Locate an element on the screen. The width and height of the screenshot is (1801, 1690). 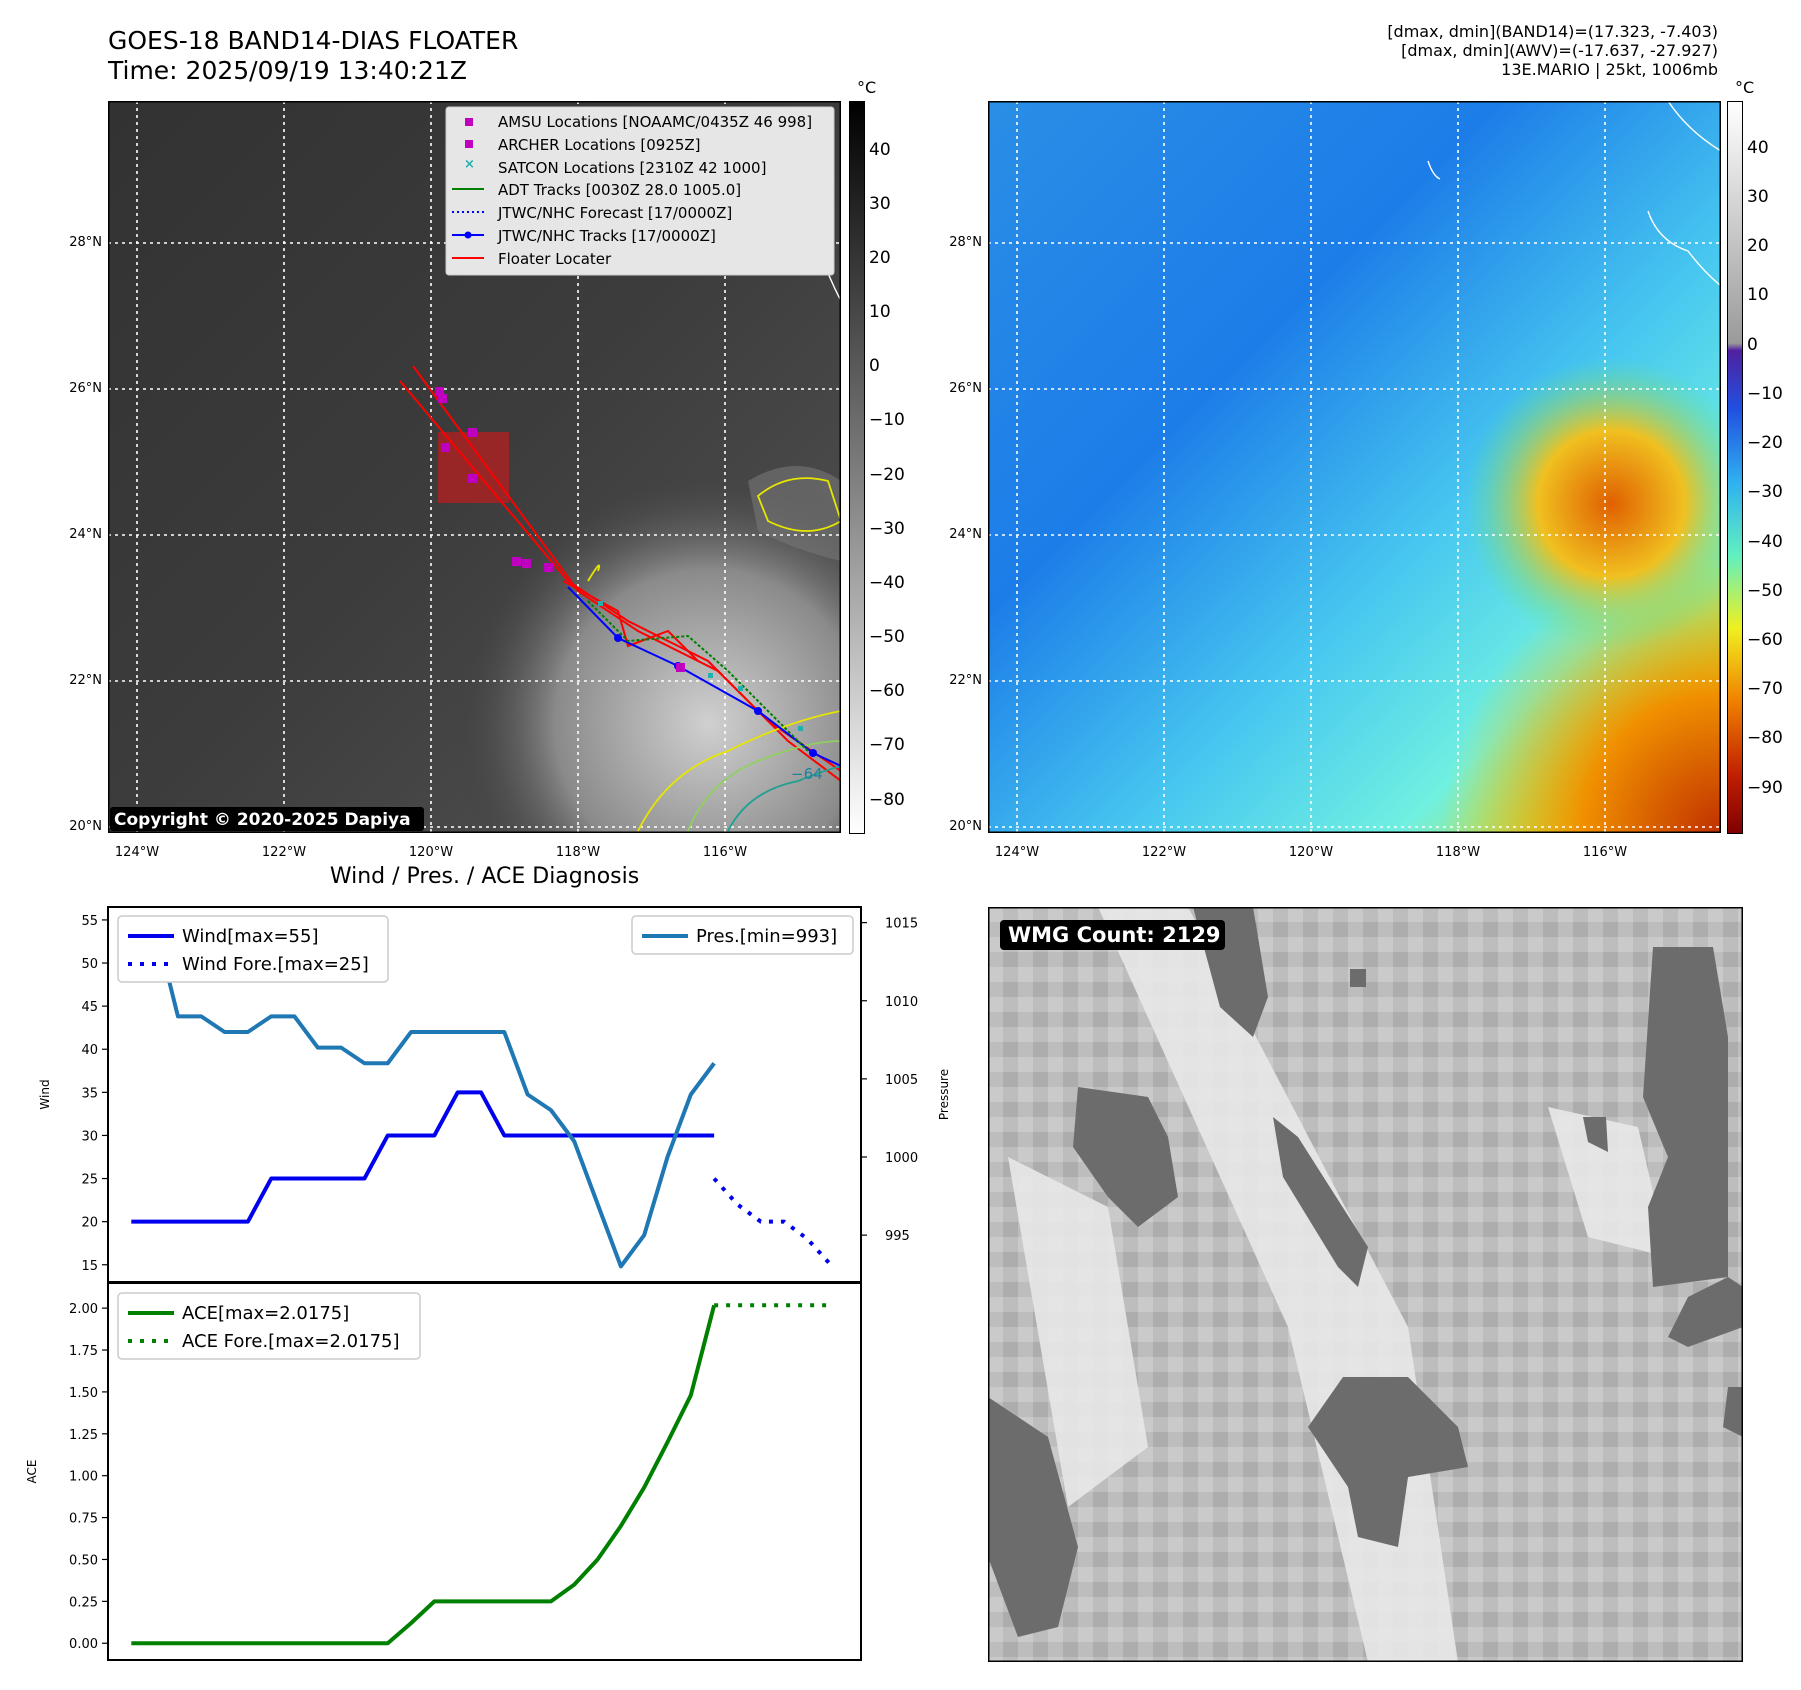
legend-adt: ADT Tracks [0030Z 28.0 1005.0] is located at coordinates (619, 190).